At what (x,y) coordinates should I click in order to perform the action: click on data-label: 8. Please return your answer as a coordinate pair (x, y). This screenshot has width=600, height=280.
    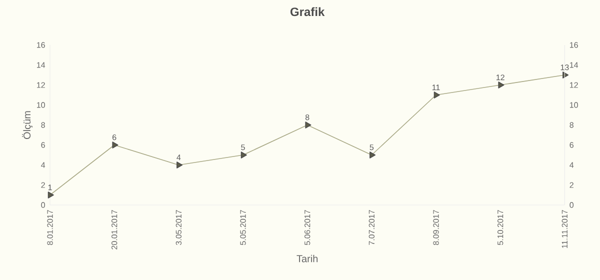
    Looking at the image, I should click on (307, 117).